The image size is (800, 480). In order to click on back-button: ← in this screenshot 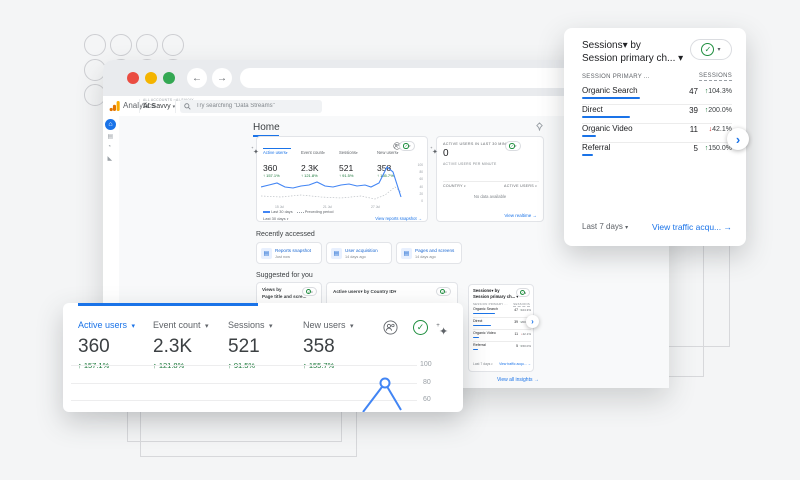, I will do `click(197, 78)`.